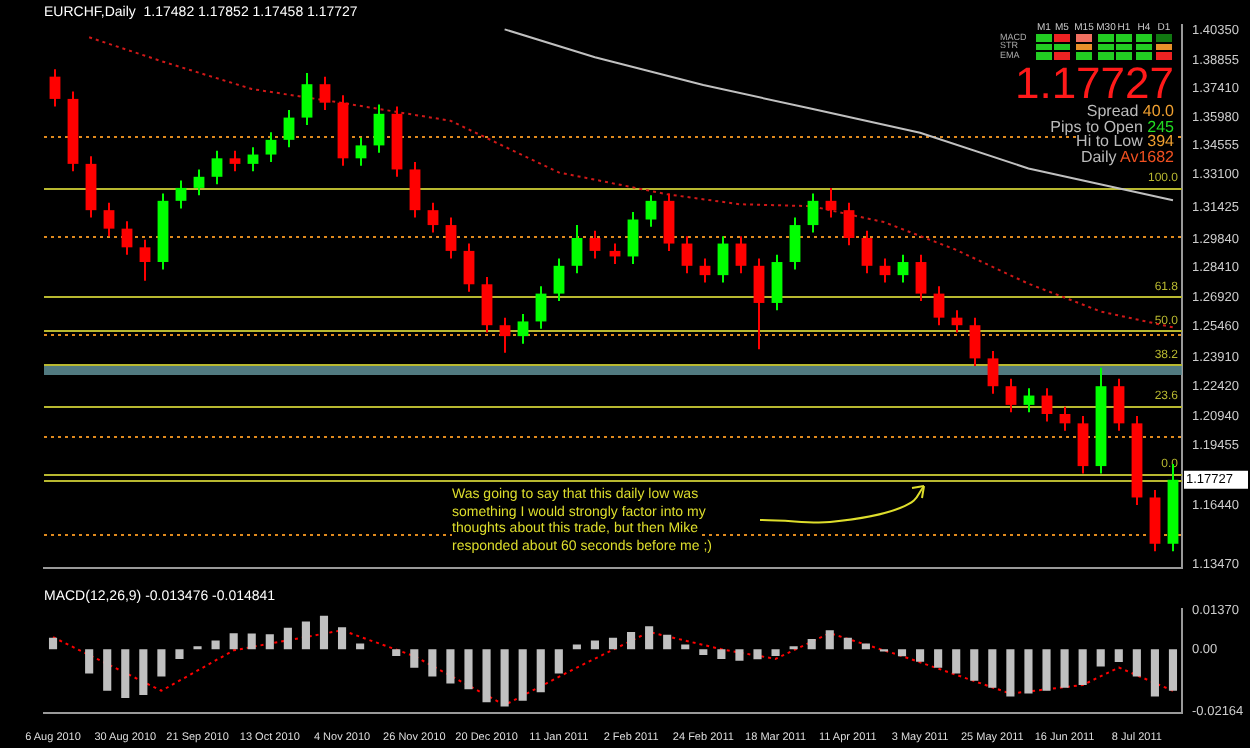 The width and height of the screenshot is (1250, 748). What do you see at coordinates (613, 668) in the screenshot?
I see `line-series` at bounding box center [613, 668].